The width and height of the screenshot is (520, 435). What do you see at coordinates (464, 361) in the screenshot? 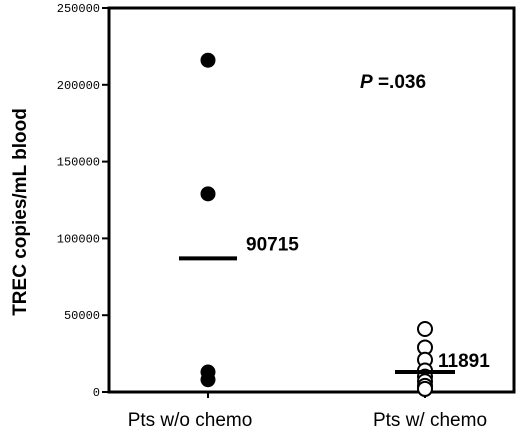
I see `median-label: 11891` at bounding box center [464, 361].